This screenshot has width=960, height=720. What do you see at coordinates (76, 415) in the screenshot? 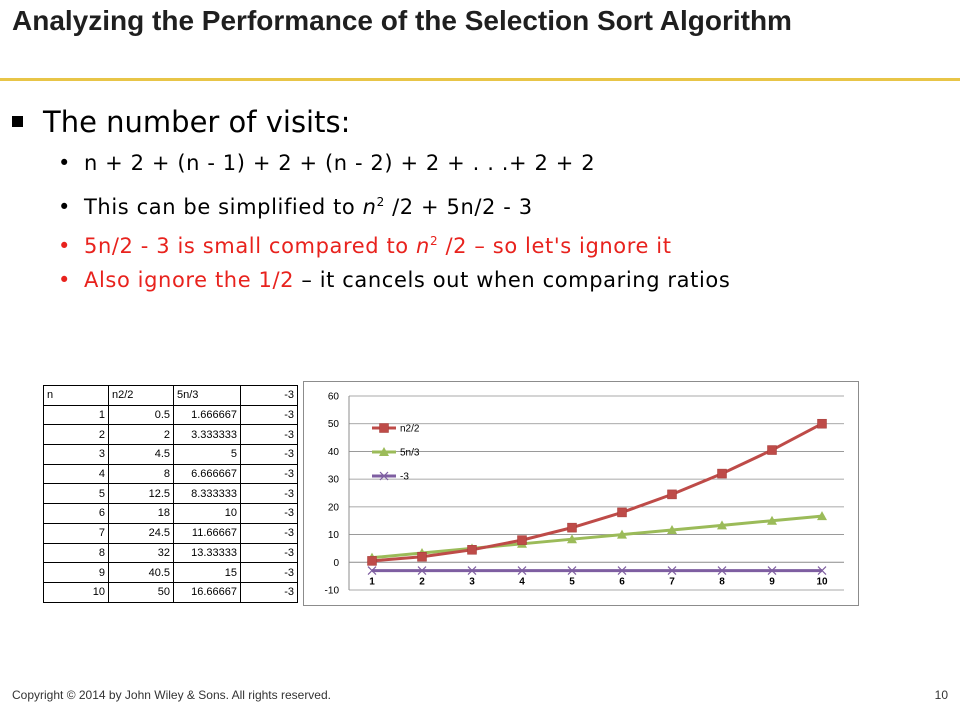
I see `table-cell: 1` at bounding box center [76, 415].